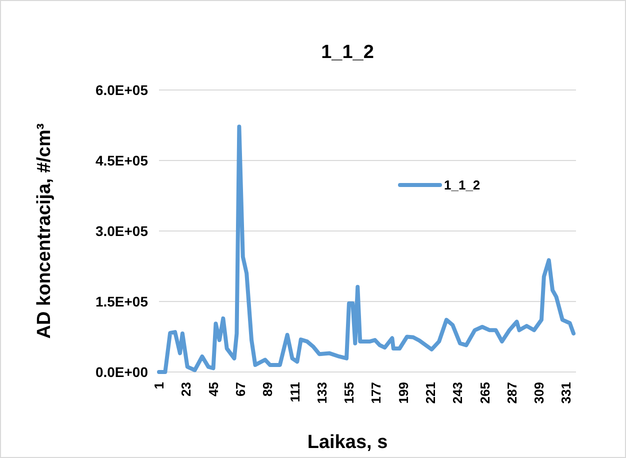 The width and height of the screenshot is (626, 458). I want to click on y-axis-title: AD koncentracija, #/cm³, so click(44, 231).